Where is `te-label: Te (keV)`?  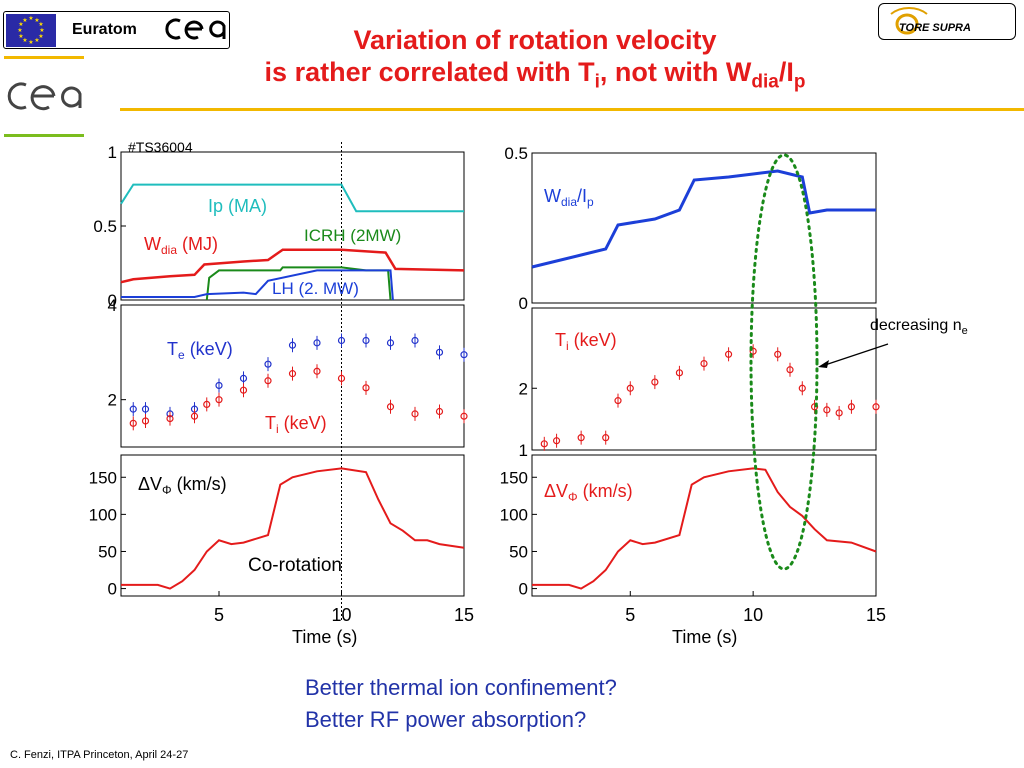
te-label: Te (keV) is located at coordinates (200, 350).